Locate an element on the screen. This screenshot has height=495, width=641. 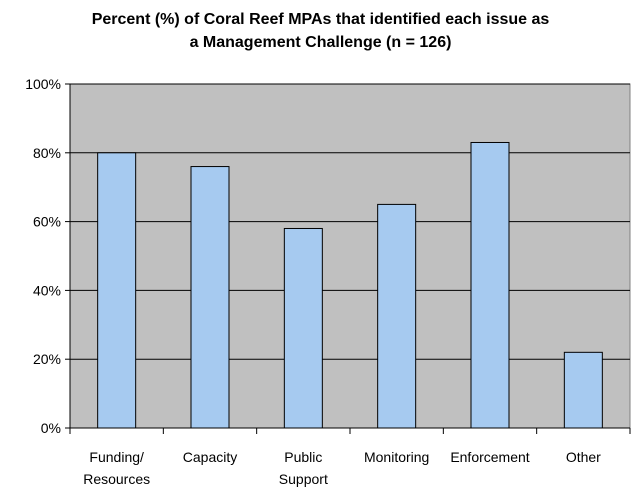
chart-title-line-2: a Management Challenge (n = 126) is located at coordinates (320, 42).